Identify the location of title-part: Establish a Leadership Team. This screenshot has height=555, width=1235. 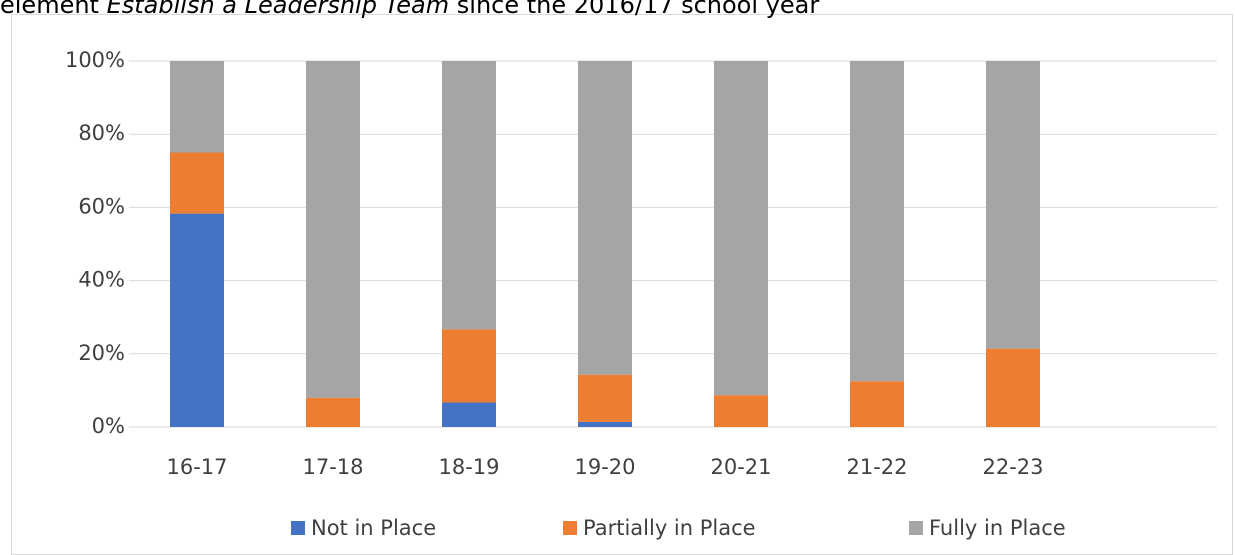
(278, 9).